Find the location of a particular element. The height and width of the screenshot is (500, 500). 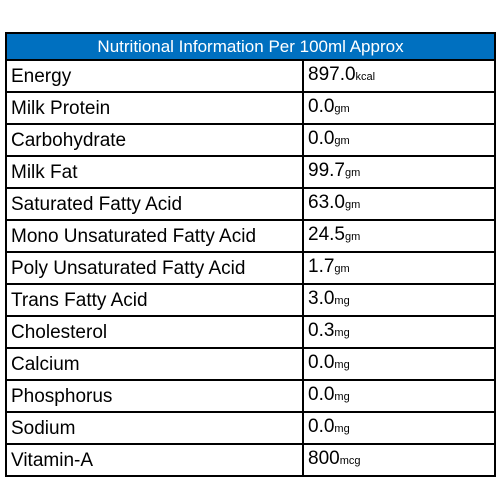

table-row: Milk Protein 0.0gm is located at coordinates (250, 108).